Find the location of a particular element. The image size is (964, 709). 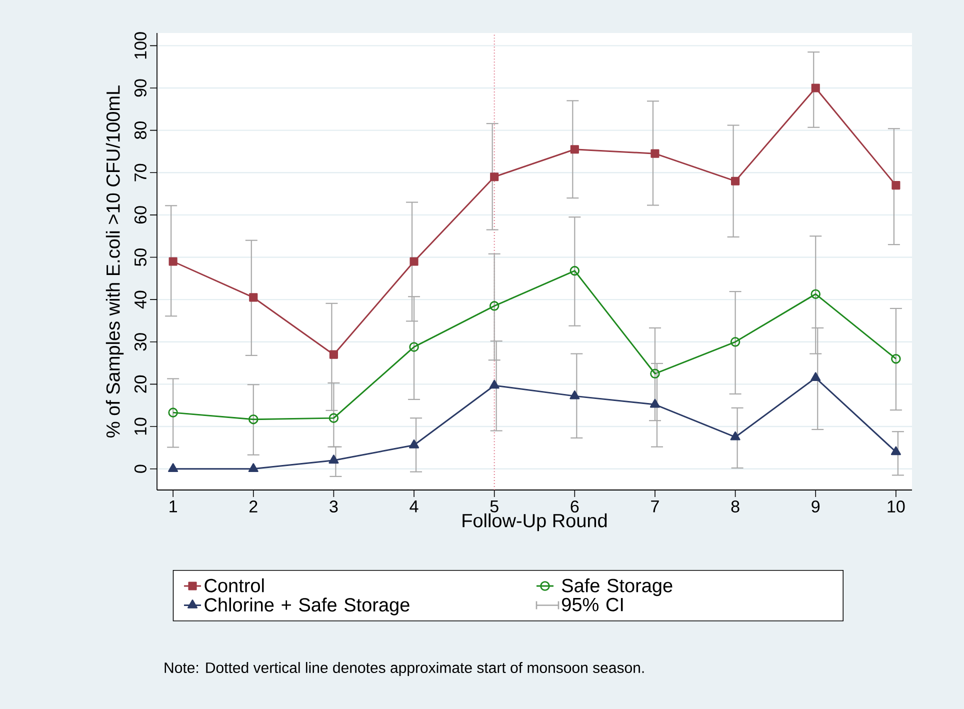

y-tick-label: 30 is located at coordinates (140, 342).